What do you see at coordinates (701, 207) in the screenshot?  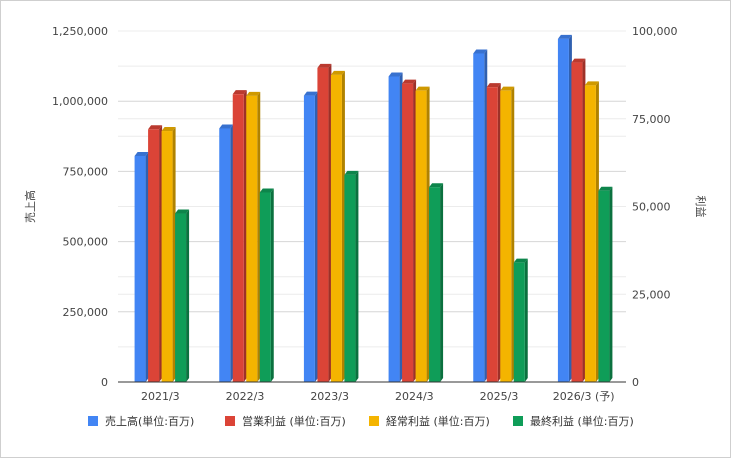 I see `y2-axis-title: 利益` at bounding box center [701, 207].